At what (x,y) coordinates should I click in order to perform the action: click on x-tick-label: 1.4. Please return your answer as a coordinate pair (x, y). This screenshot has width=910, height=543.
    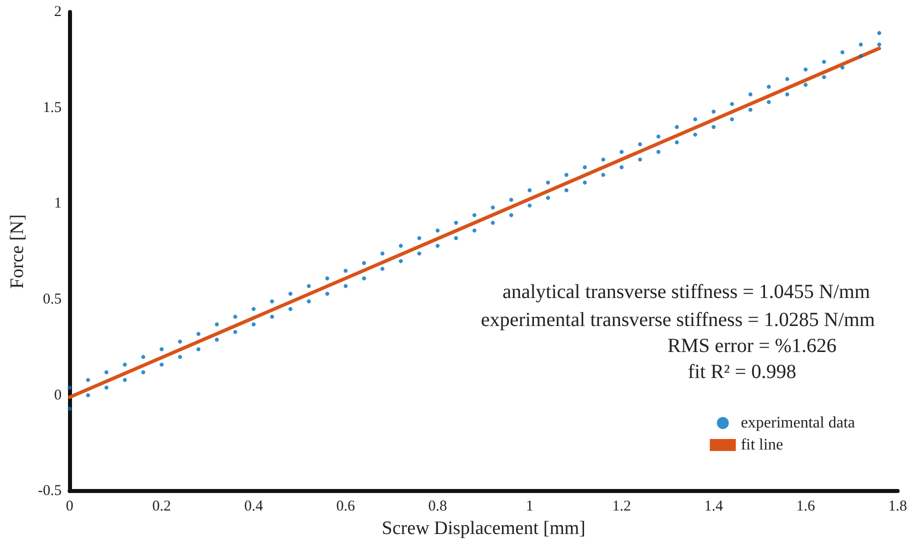
    Looking at the image, I should click on (714, 506).